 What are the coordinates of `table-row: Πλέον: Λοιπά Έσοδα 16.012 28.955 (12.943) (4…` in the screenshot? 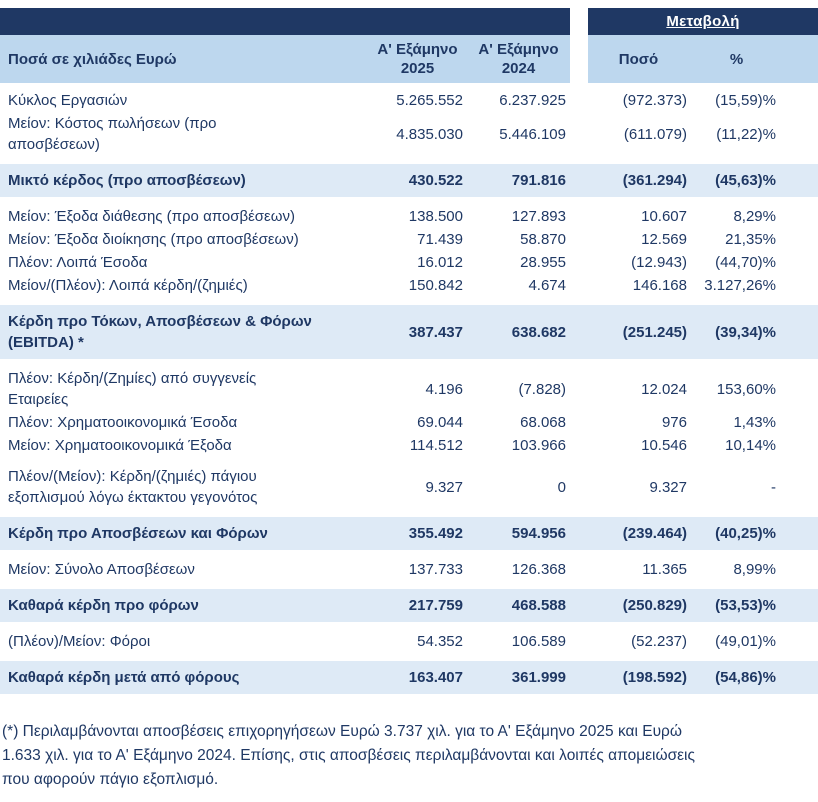 It's located at (409, 262).